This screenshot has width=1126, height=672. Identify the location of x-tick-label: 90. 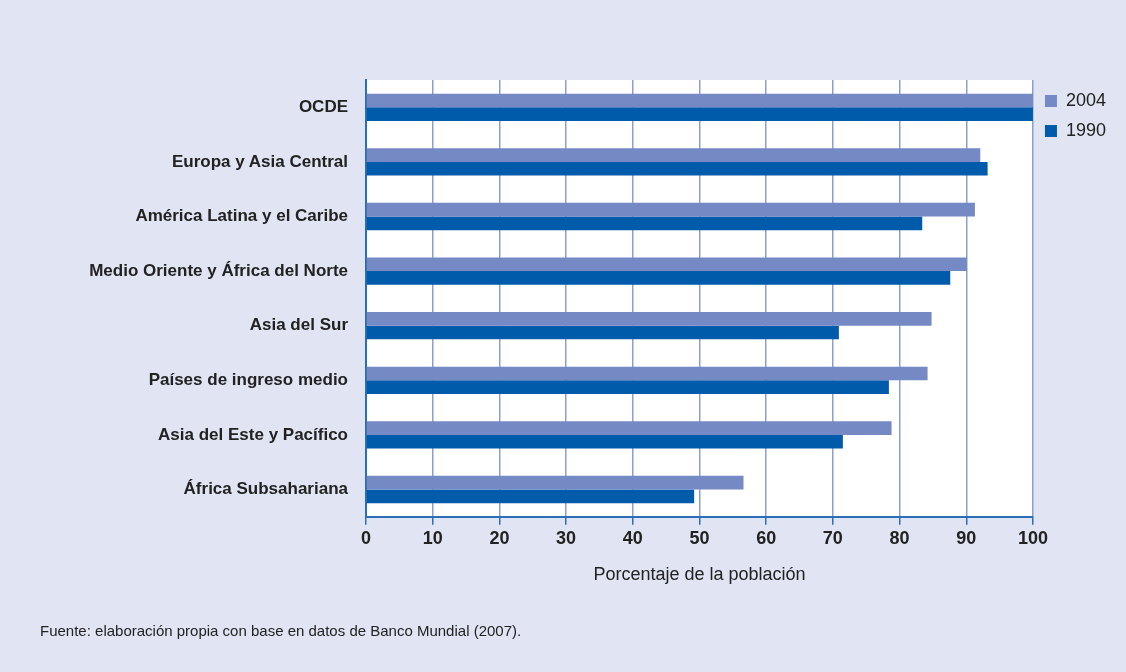
(966, 537).